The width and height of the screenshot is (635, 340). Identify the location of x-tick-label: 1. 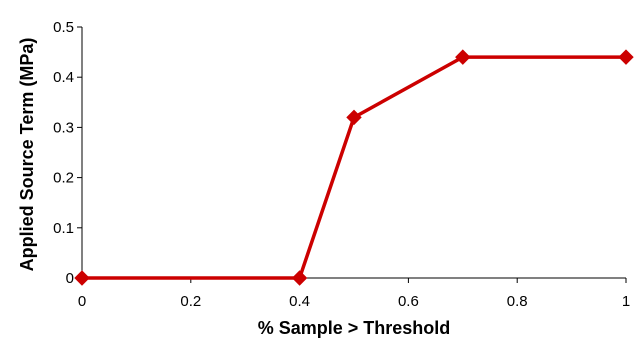
(626, 301).